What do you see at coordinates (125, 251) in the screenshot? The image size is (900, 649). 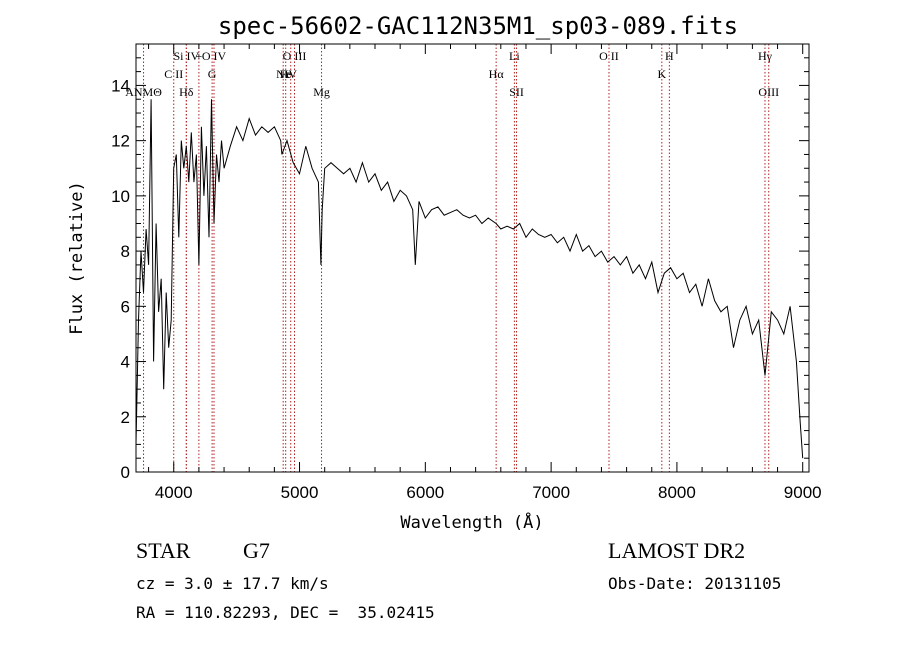 I see `y-tick-label: 8` at bounding box center [125, 251].